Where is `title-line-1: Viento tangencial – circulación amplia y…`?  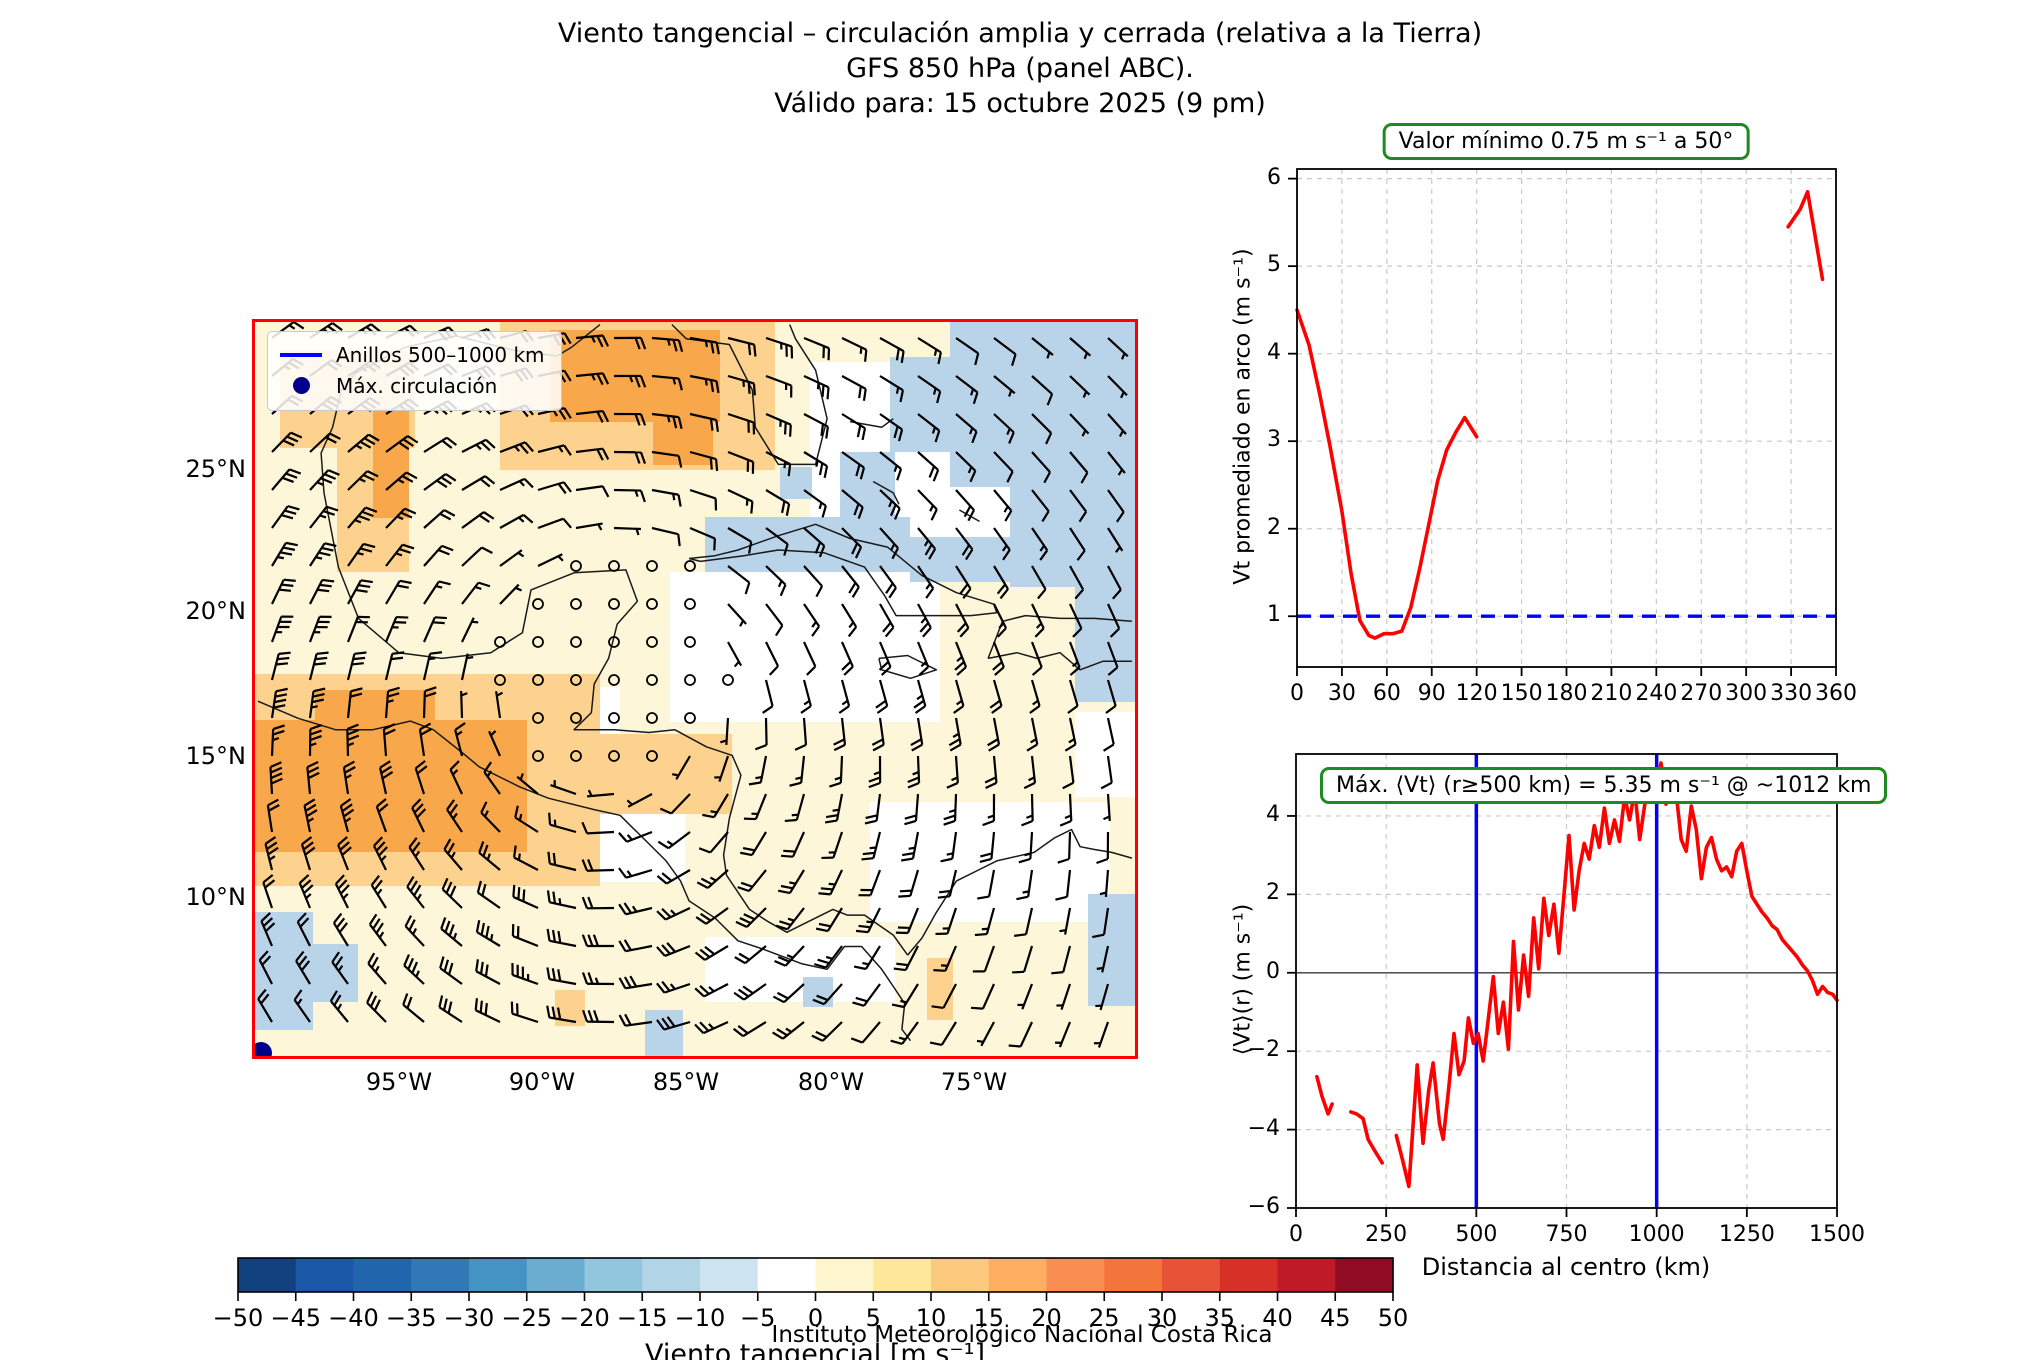
title-line-1: Viento tangencial – circulación amplia y… is located at coordinates (1020, 33).